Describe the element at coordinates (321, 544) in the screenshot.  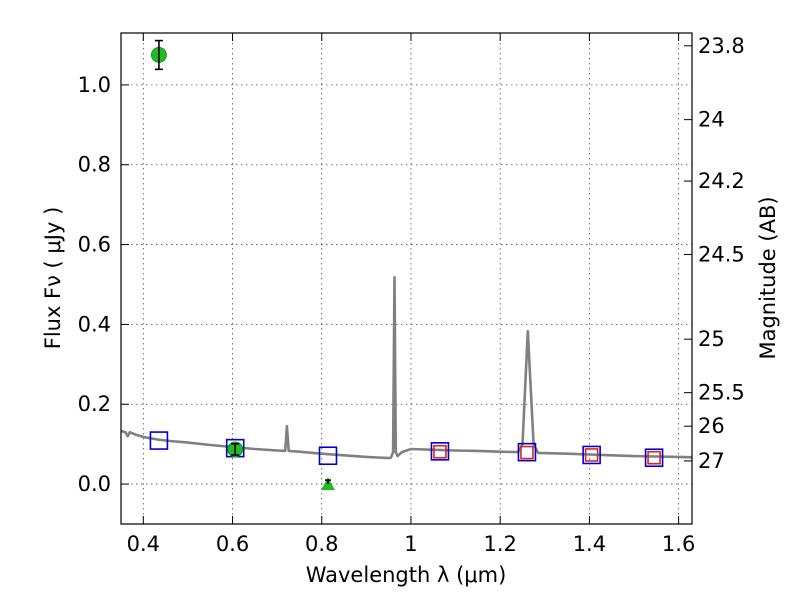
I see `x-tick-label: 0.8` at that location.